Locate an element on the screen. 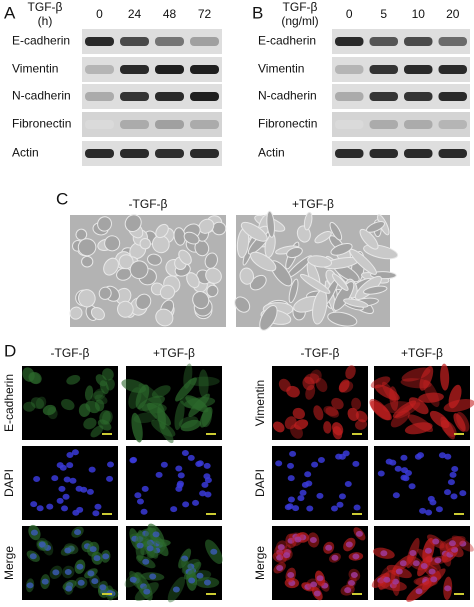 Image resolution: width=474 pixels, height=607 pixels. condition-label: +TGF-β is located at coordinates (174, 353).